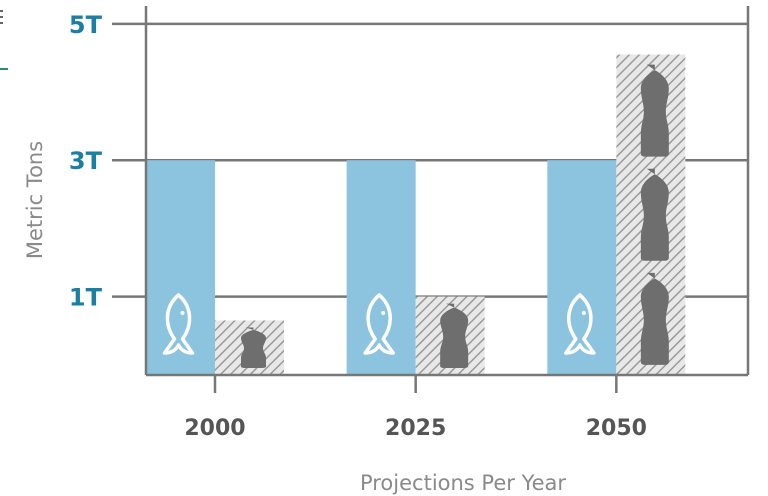  I want to click on crop-mark, so click(6, 45).